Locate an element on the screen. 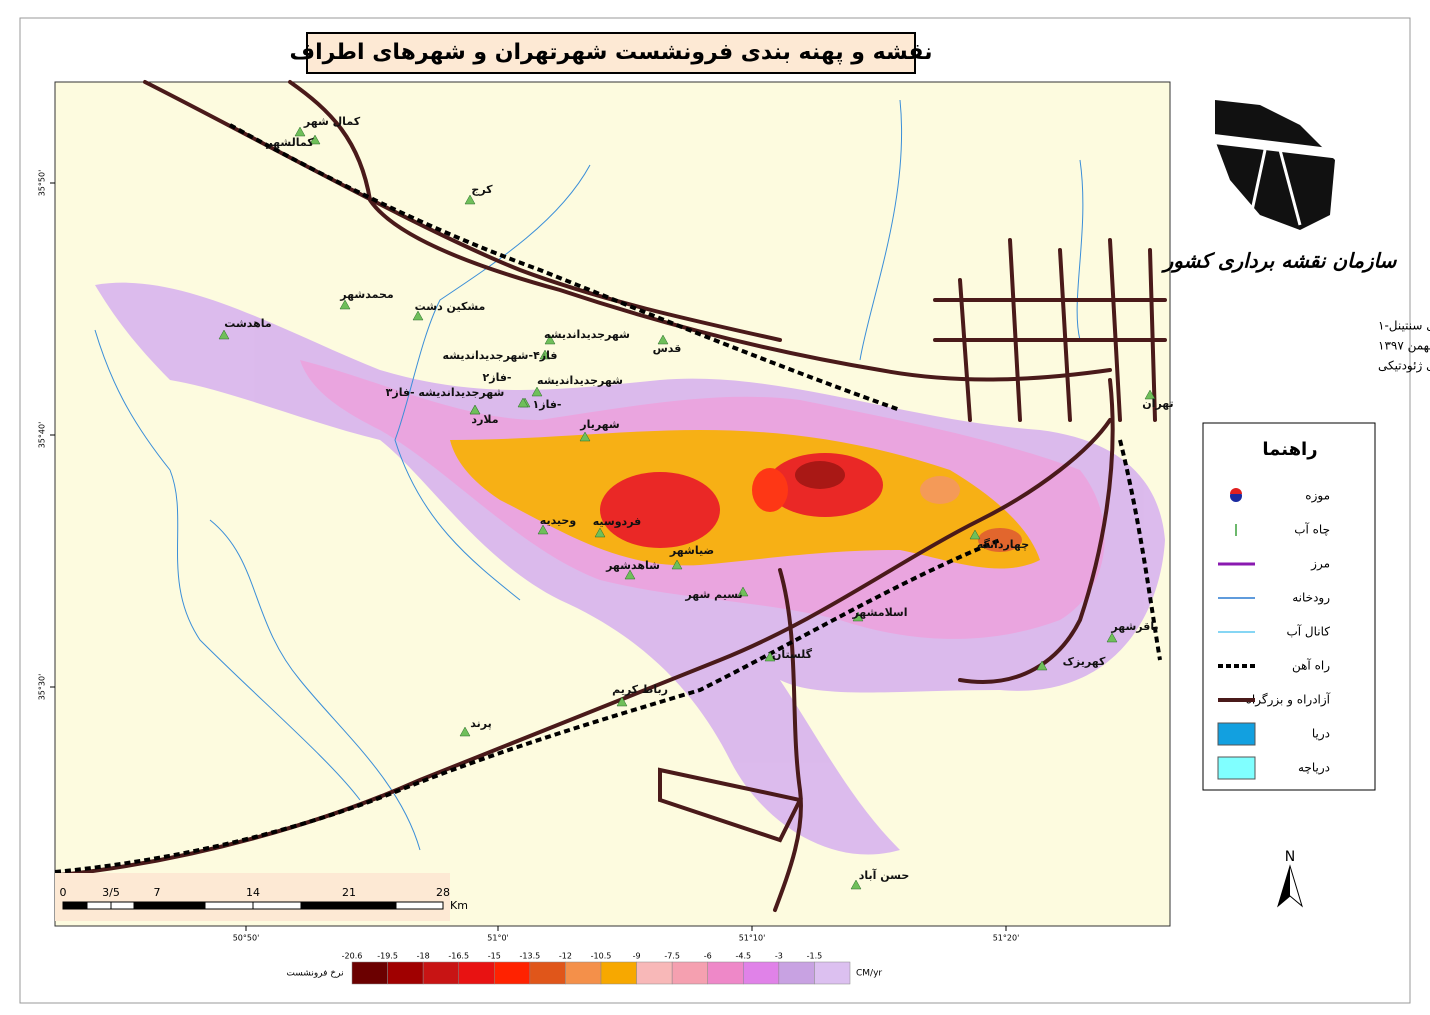 The height and width of the screenshot is (1015, 1430). color-scale-label: نرخ فرونشست is located at coordinates (314, 974).